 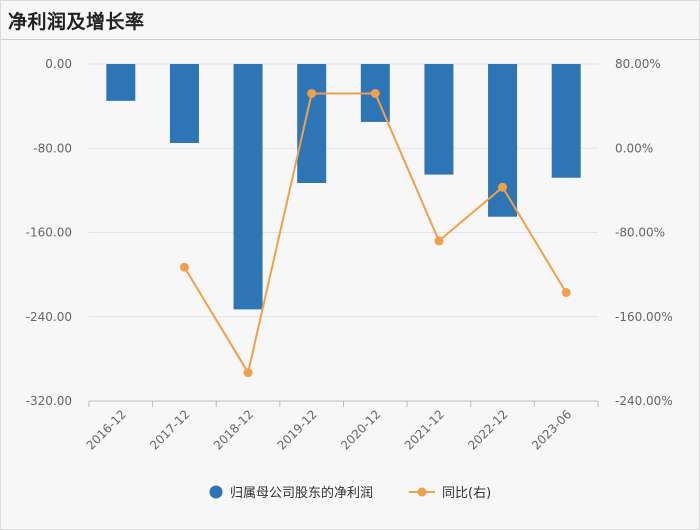 What do you see at coordinates (634, 148) in the screenshot?
I see `right-tick-label: 0.00%` at bounding box center [634, 148].